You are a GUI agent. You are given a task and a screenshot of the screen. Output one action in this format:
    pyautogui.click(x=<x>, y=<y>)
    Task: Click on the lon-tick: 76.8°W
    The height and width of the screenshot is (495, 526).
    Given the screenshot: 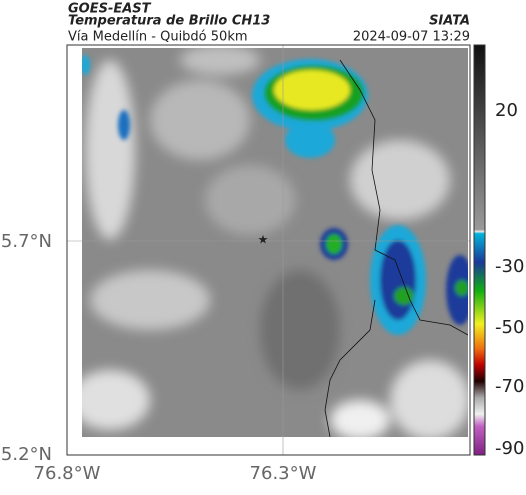 What is the action you would take?
    pyautogui.click(x=67, y=473)
    